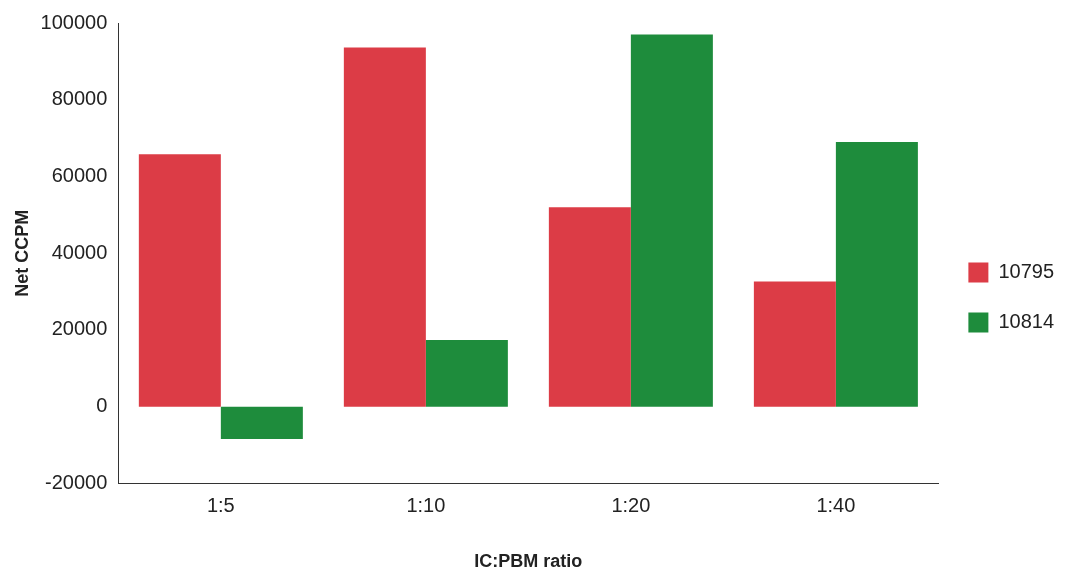 The width and height of the screenshot is (1082, 585). What do you see at coordinates (76, 481) in the screenshot?
I see `y-tick-label: -20000` at bounding box center [76, 481].